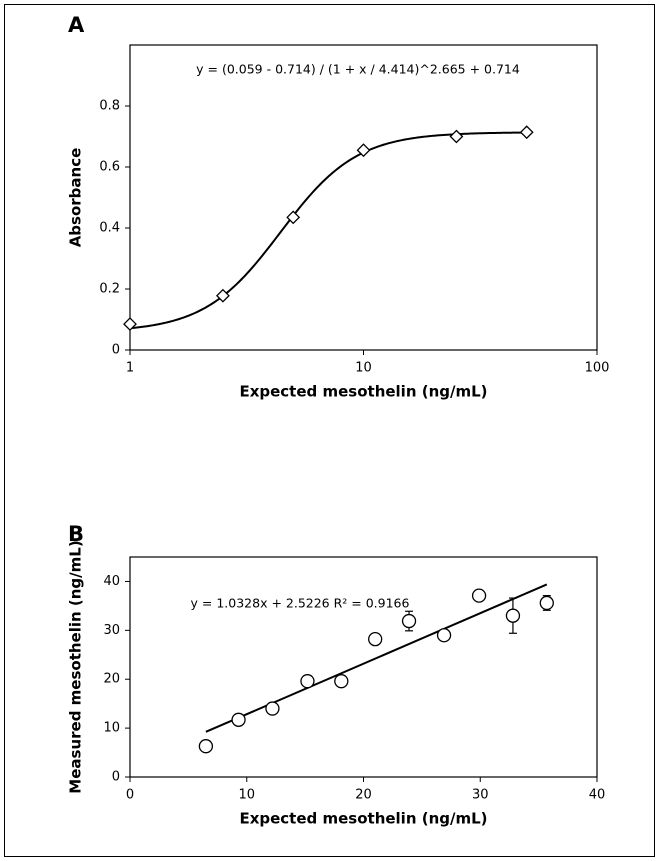  I want to click on x-tick-label: 40, so click(597, 795).